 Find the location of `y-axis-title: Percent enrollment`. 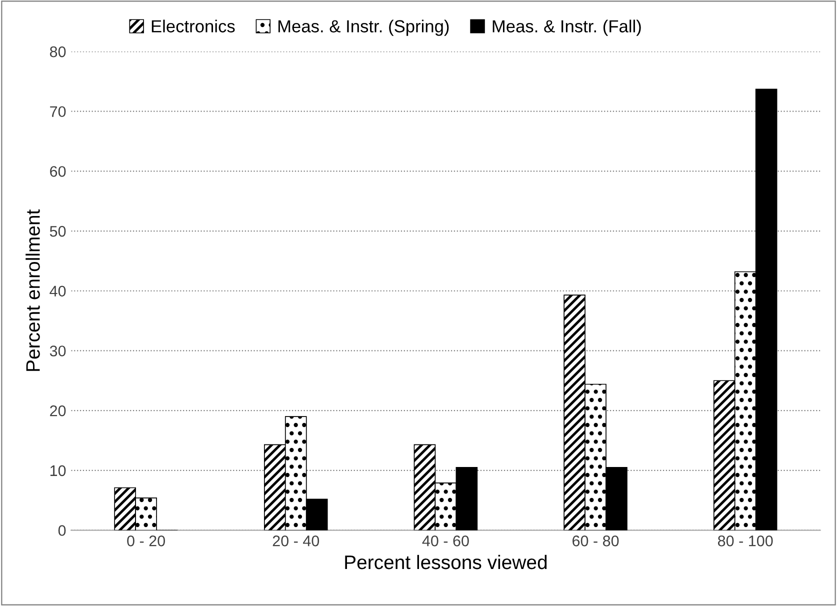

y-axis-title: Percent enrollment is located at coordinates (33, 290).